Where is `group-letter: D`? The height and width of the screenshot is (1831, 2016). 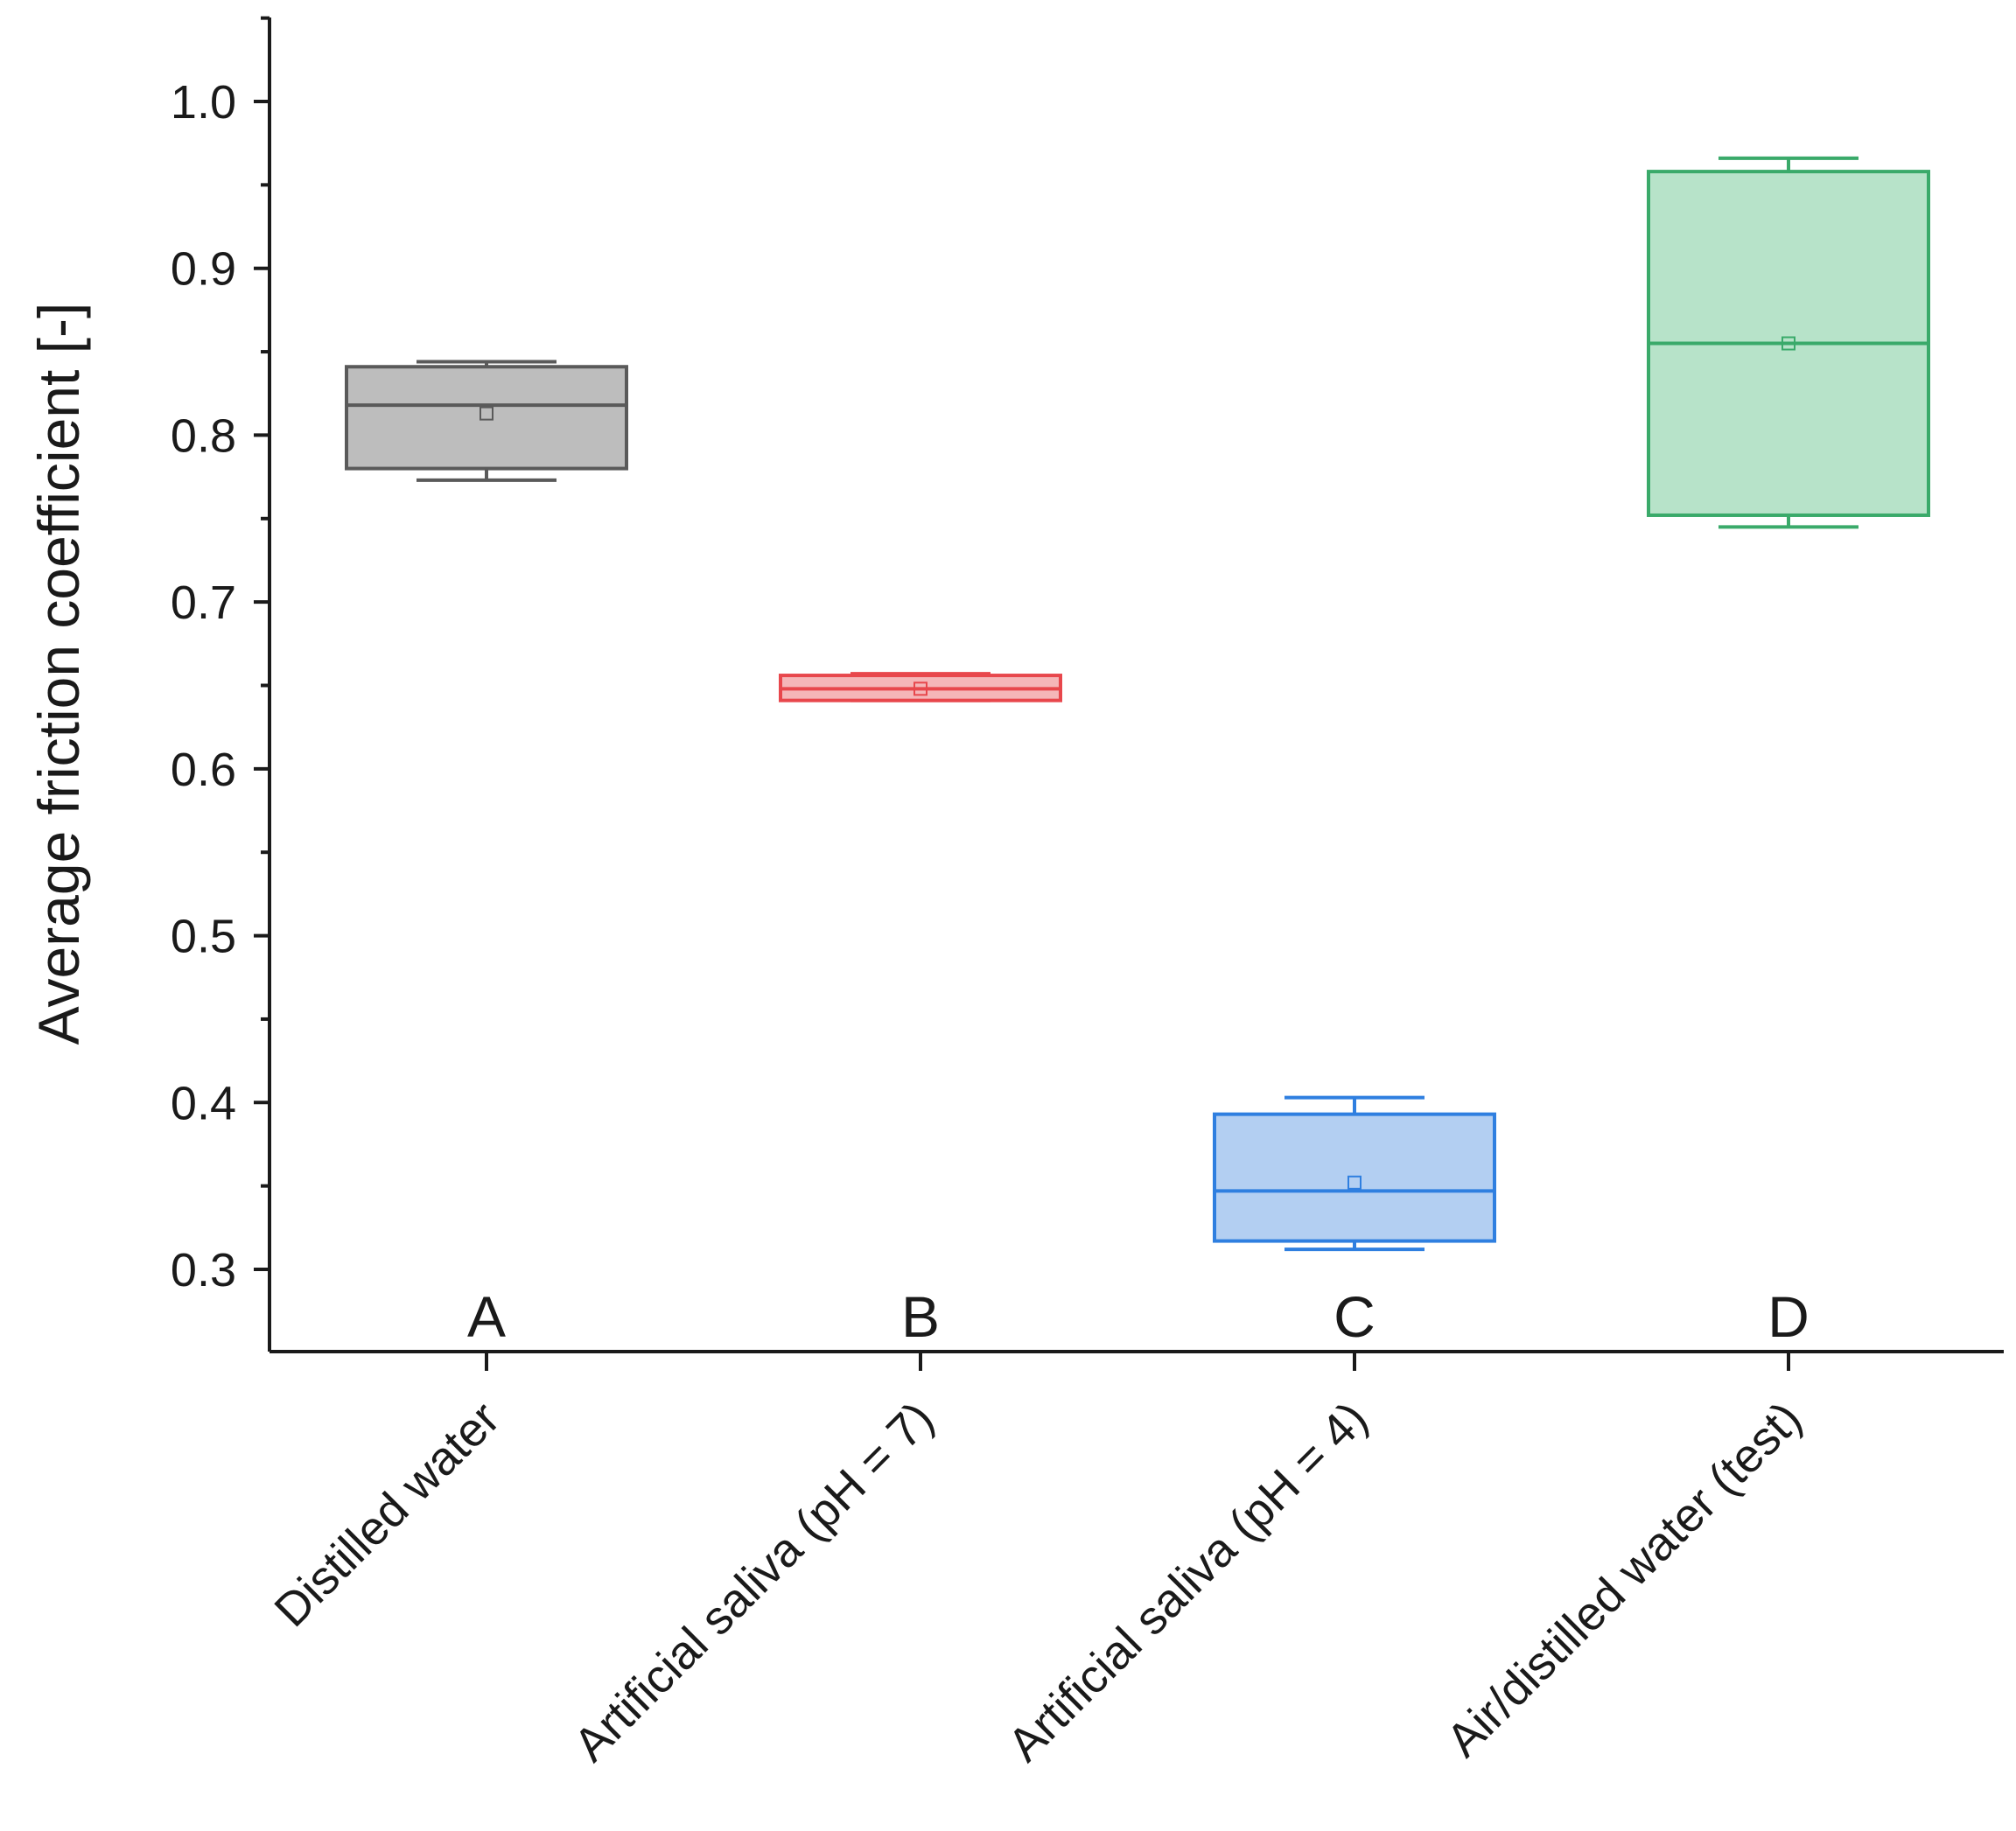
group-letter: D is located at coordinates (1789, 1316).